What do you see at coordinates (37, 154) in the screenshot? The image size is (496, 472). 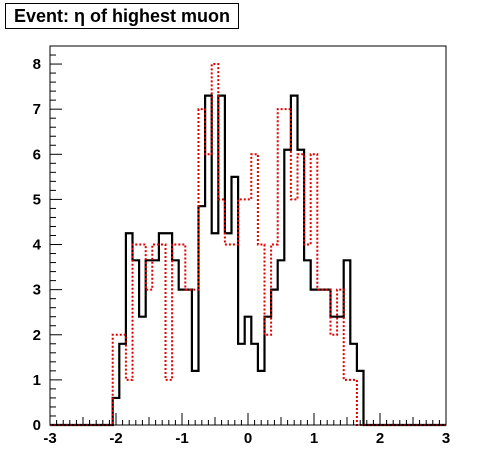 I see `y-tick-label: 6` at bounding box center [37, 154].